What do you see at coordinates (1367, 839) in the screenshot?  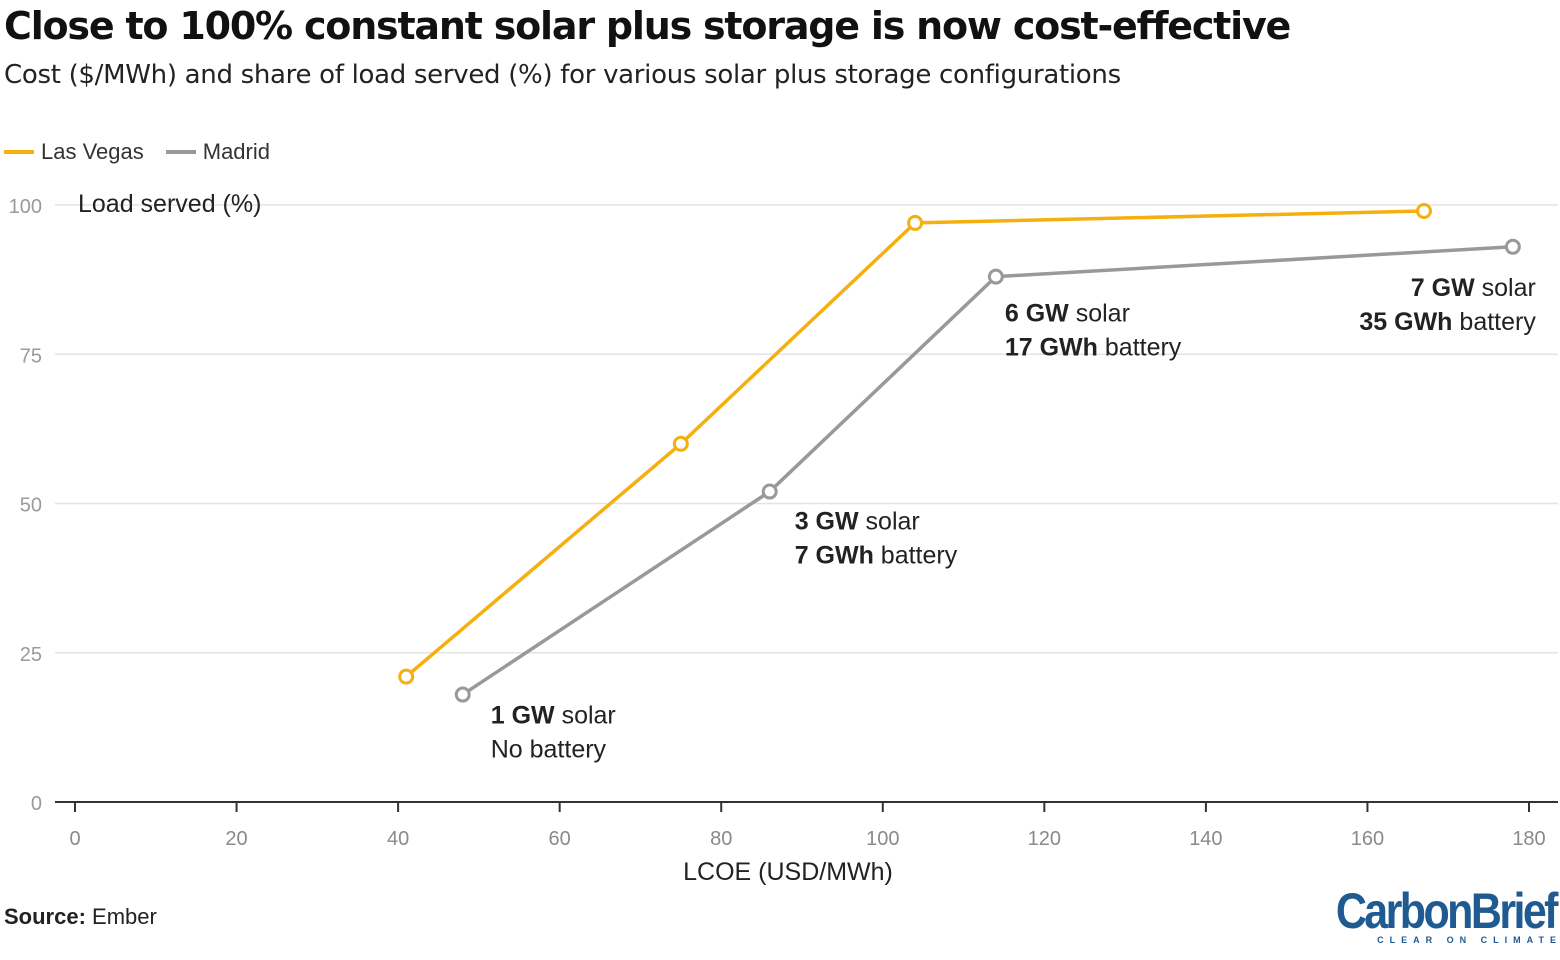 I see `x-tick-label-160: 160` at bounding box center [1367, 839].